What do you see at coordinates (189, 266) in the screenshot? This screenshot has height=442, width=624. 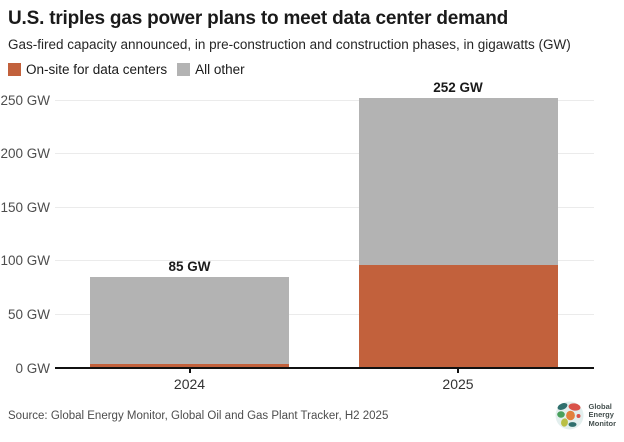 I see `total-label-2024: 85 GW` at bounding box center [189, 266].